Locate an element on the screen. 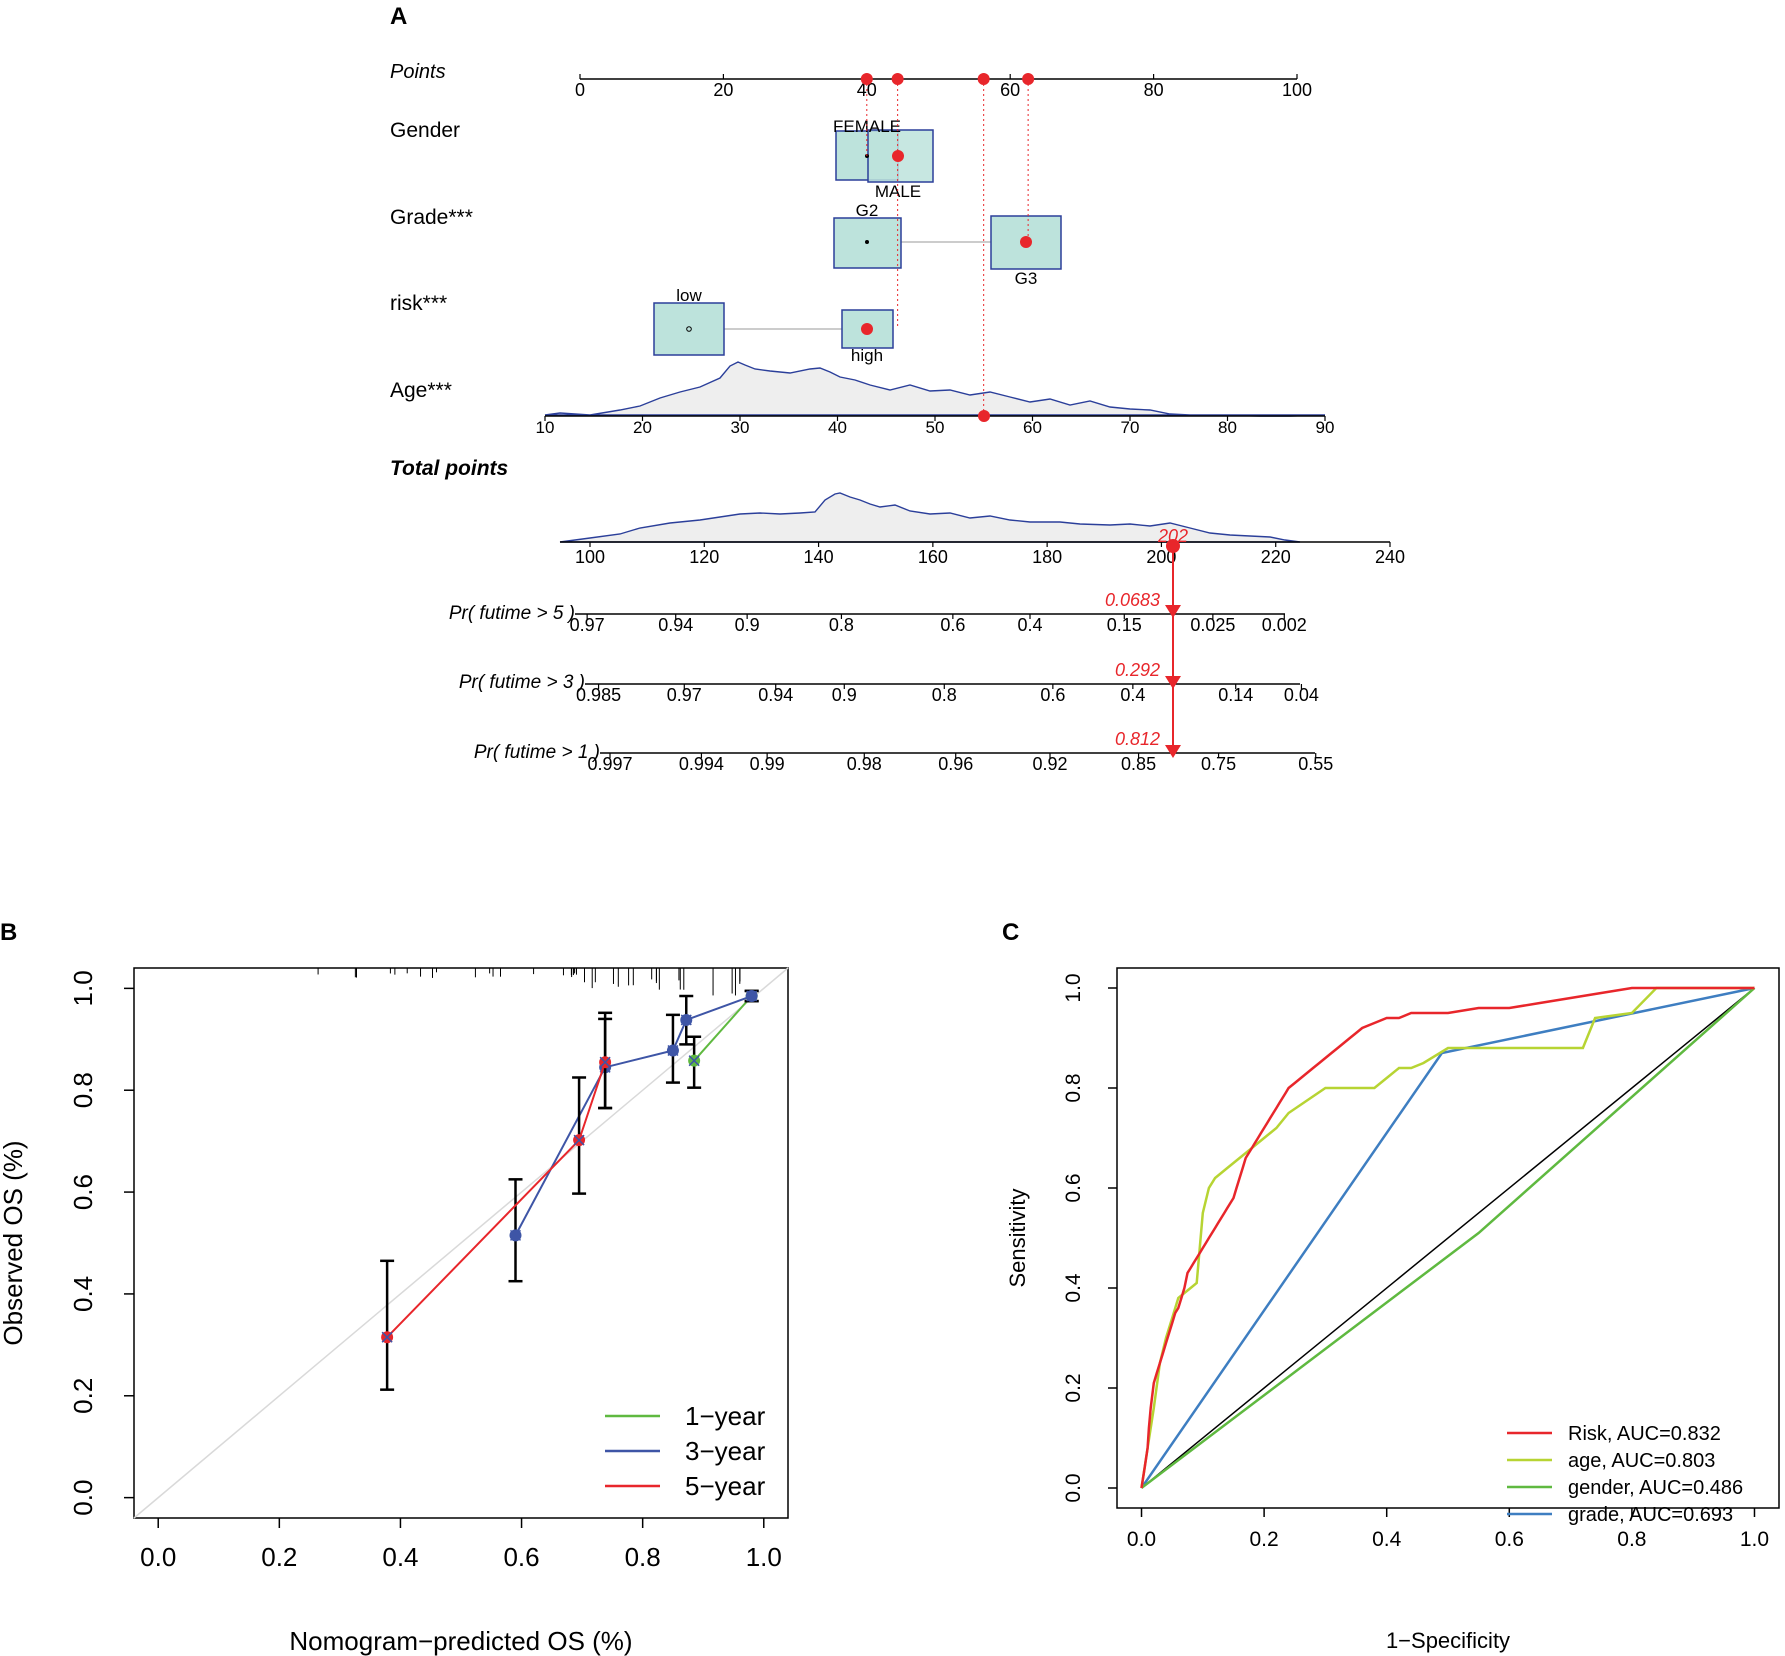 This screenshot has height=1656, width=1785. age-tick-label-7: 80 is located at coordinates (1227, 427).